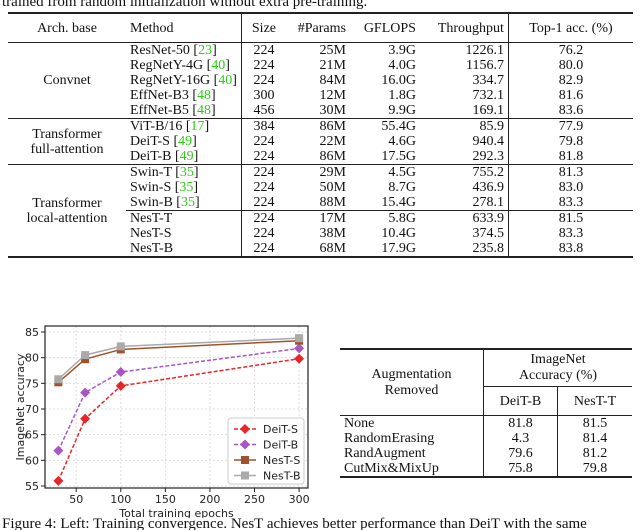 The width and height of the screenshot is (640, 530). Describe the element at coordinates (151, 172) in the screenshot. I see `method-name: Swin-T` at that location.